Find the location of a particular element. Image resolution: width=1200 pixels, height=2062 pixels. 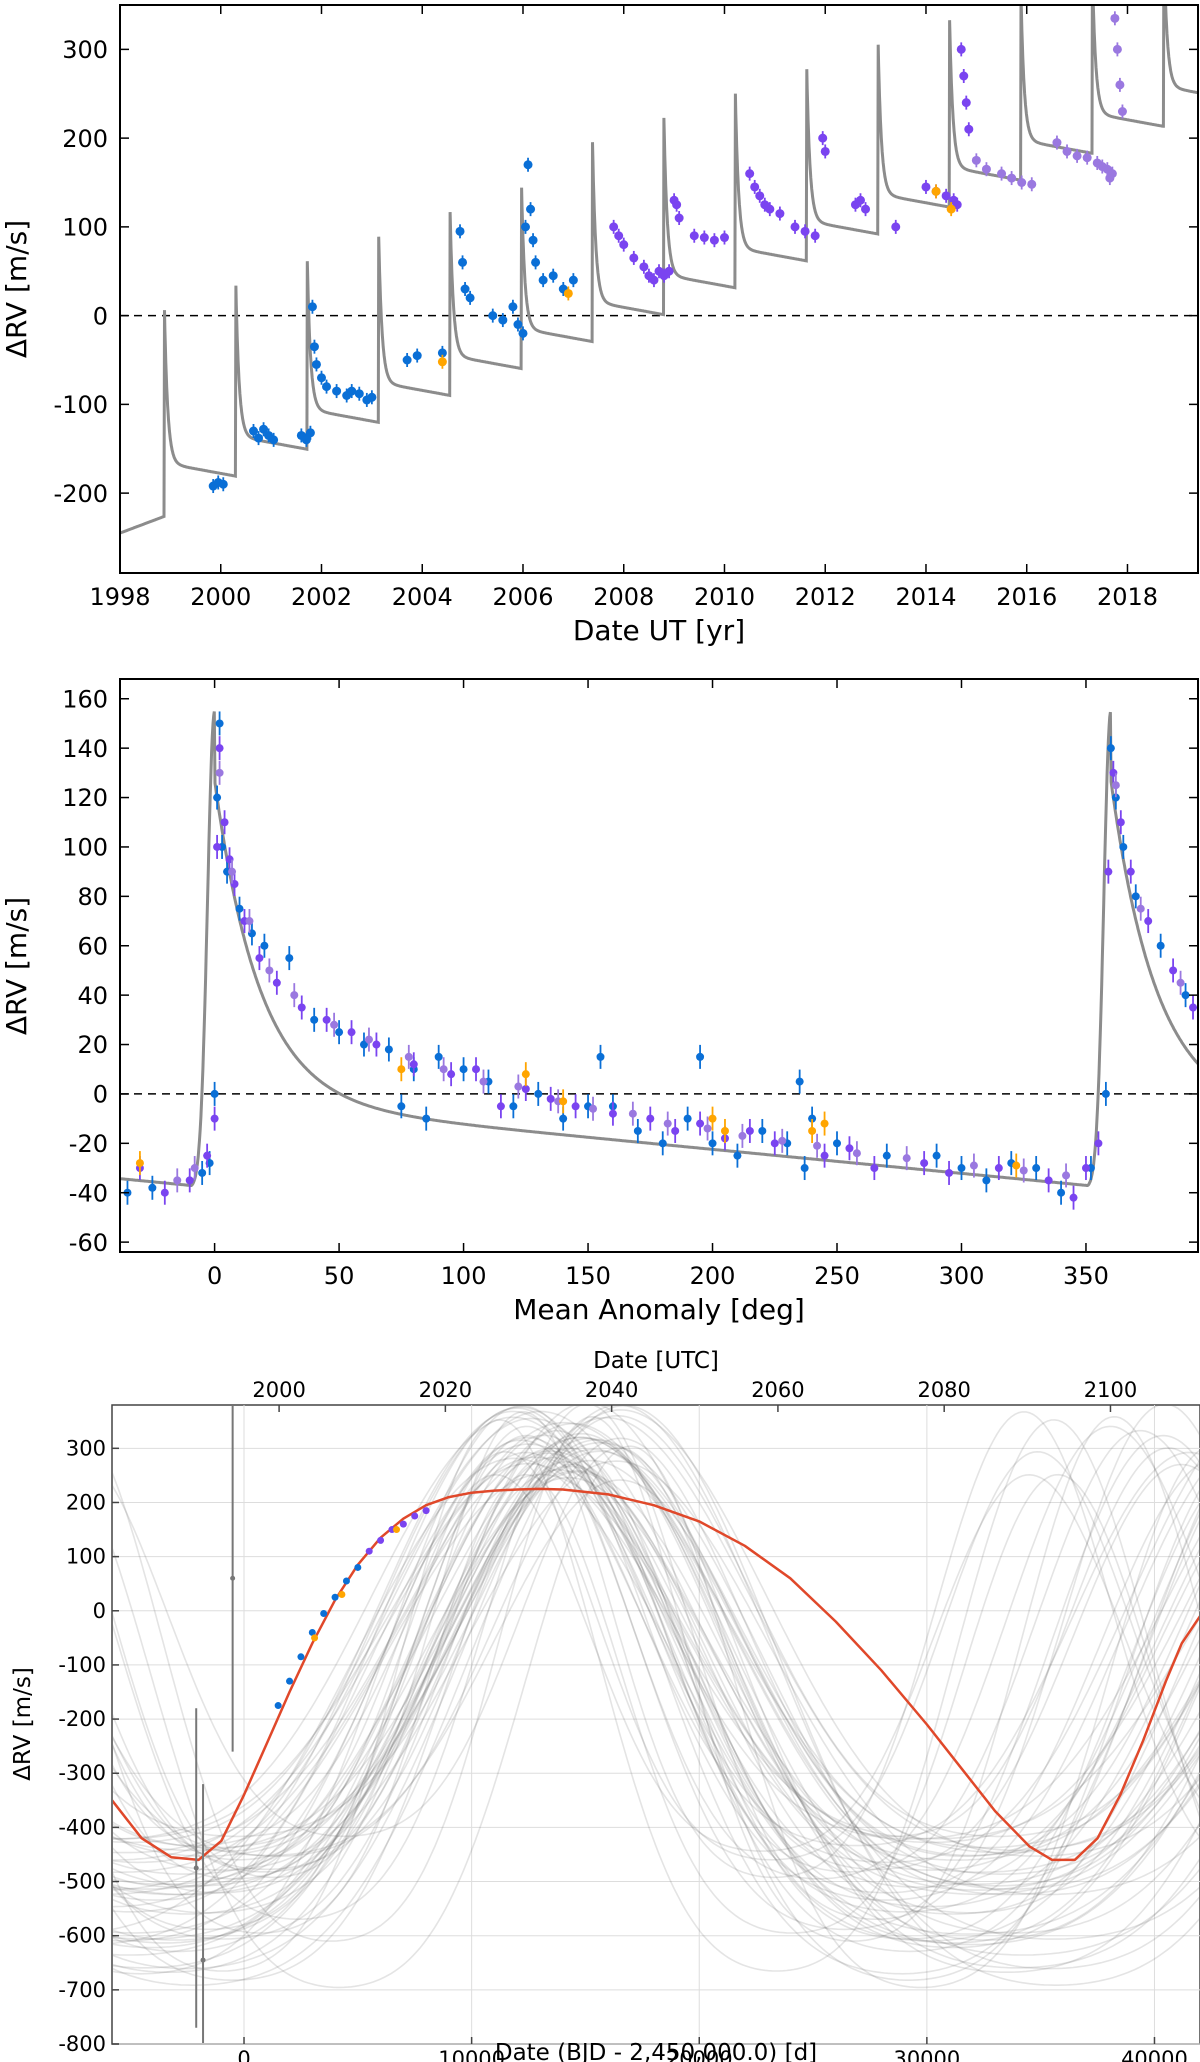

panel3-x2-label: Date [UTC] is located at coordinates (656, 1361).